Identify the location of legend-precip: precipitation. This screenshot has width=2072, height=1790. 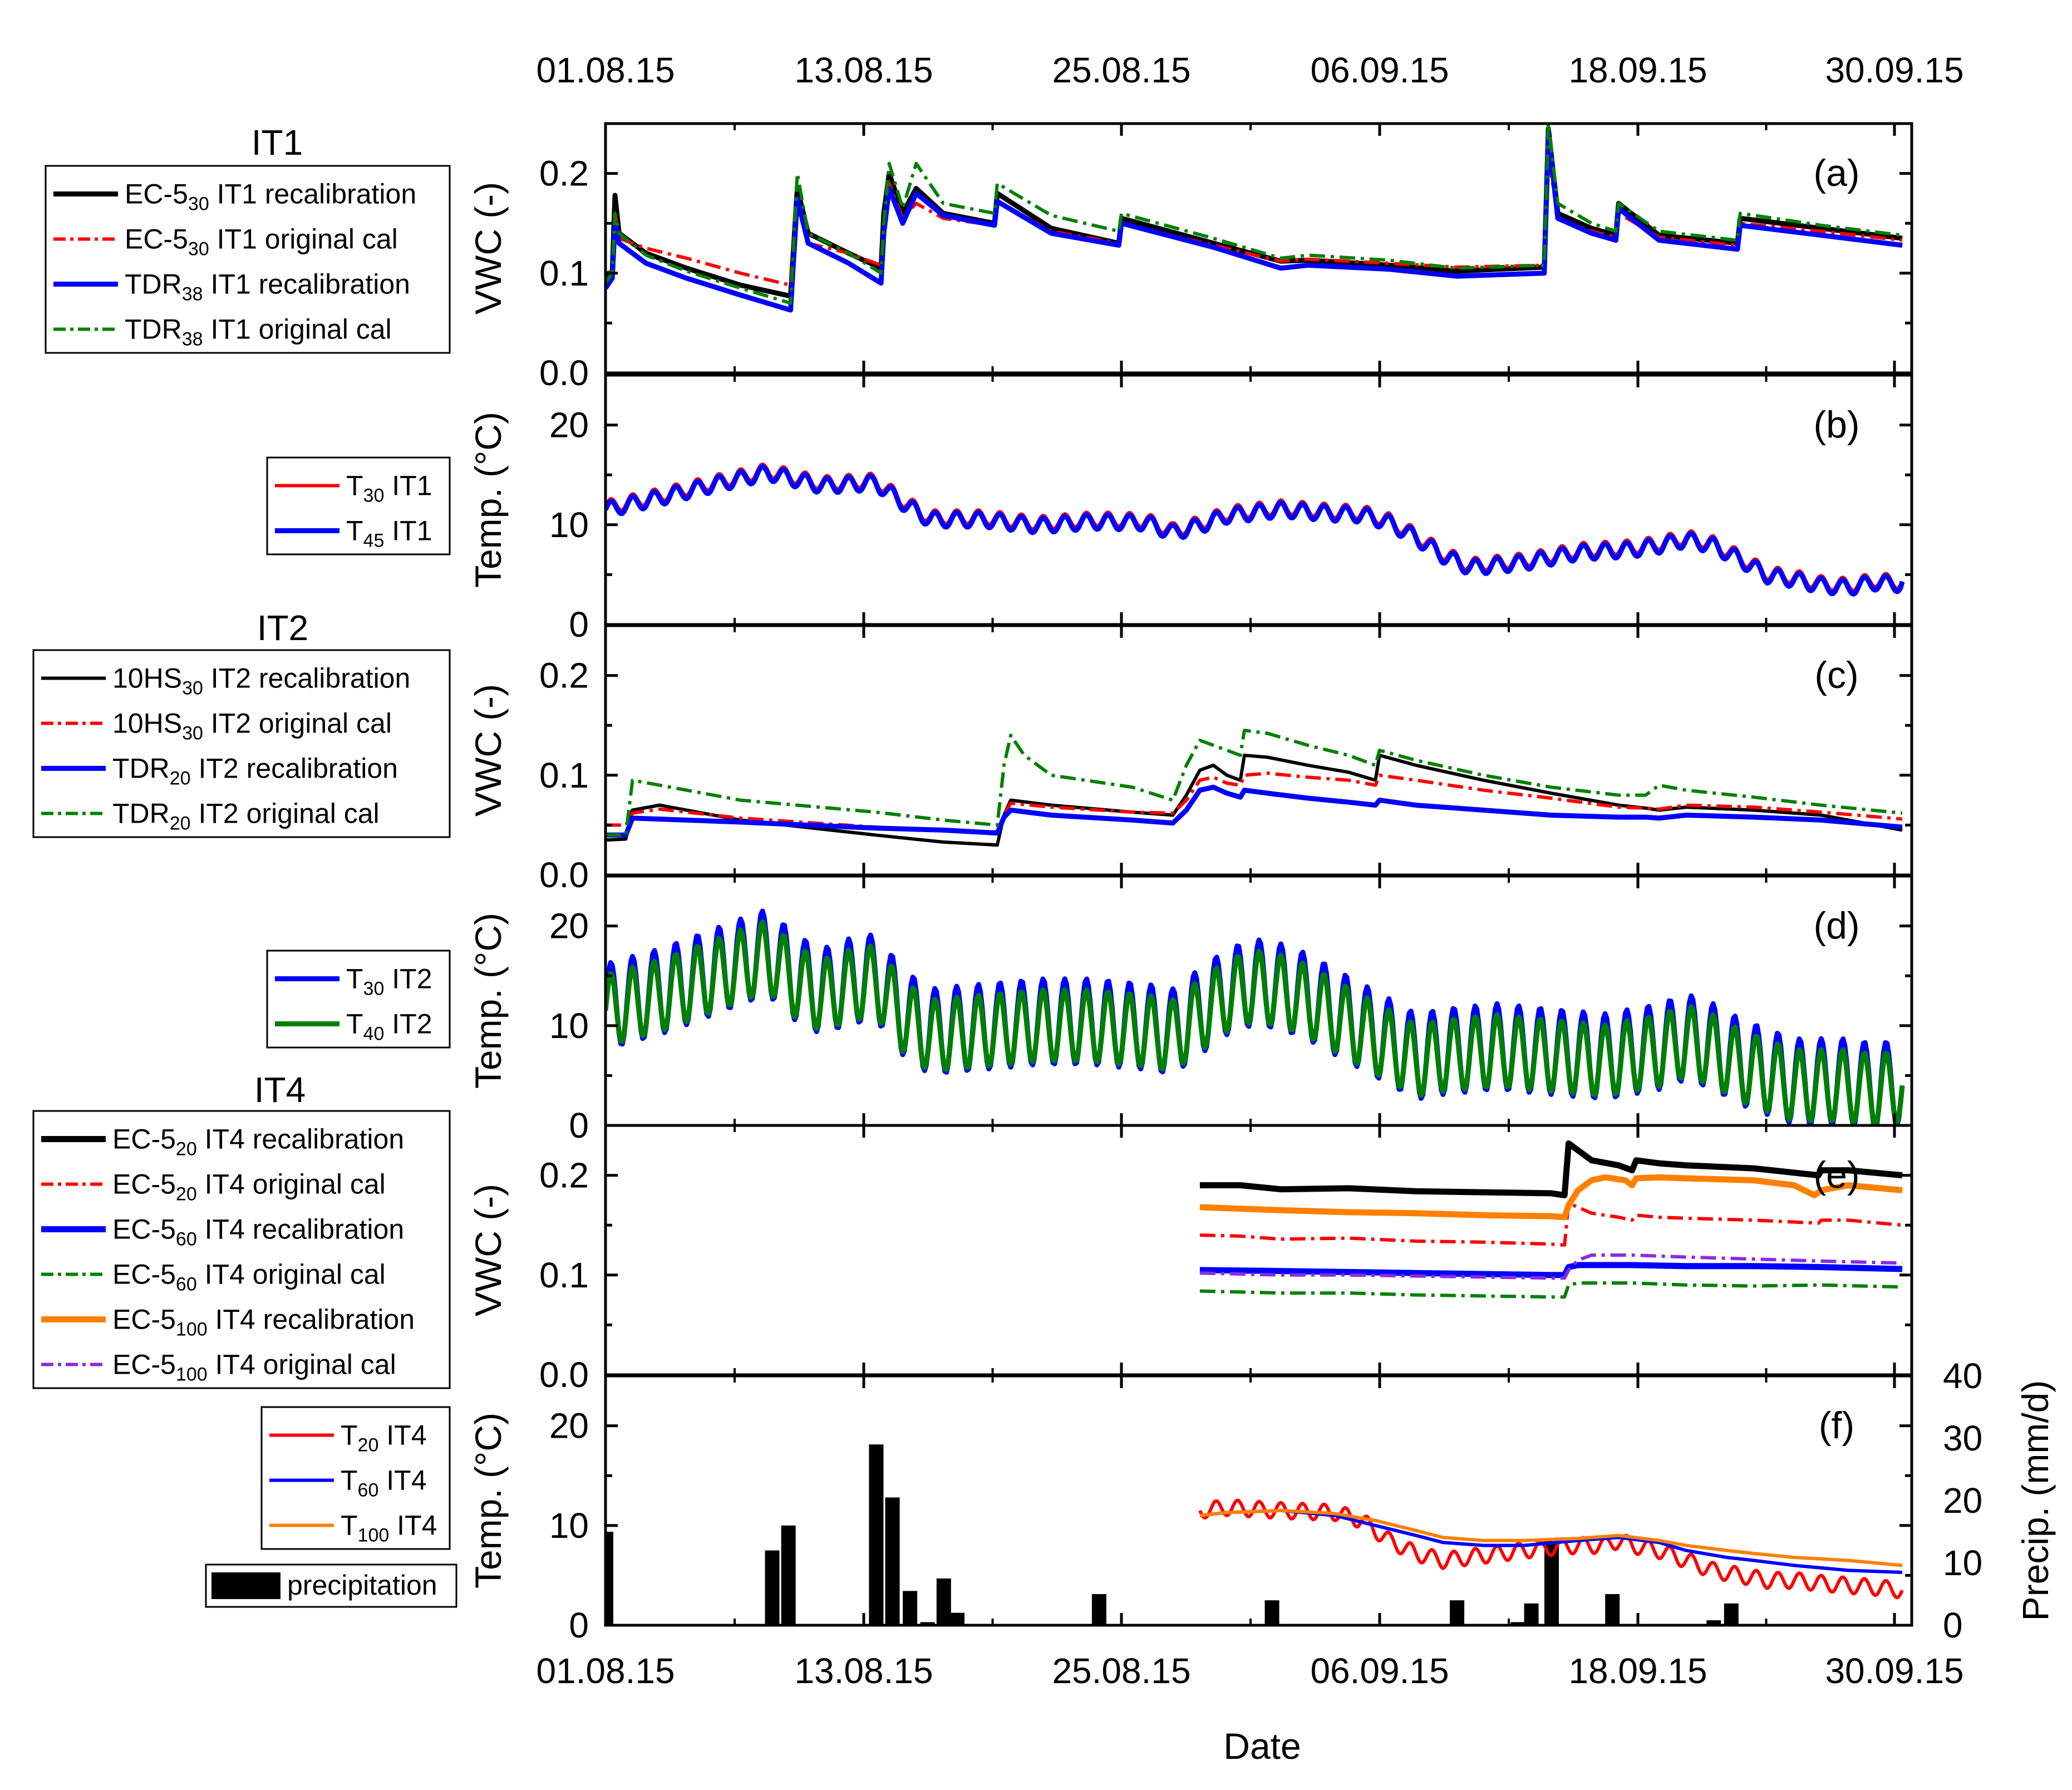
(331, 1586).